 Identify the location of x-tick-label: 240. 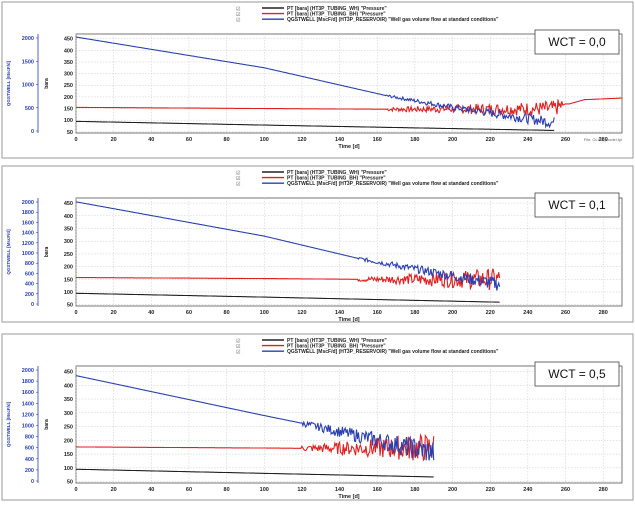
(527, 140).